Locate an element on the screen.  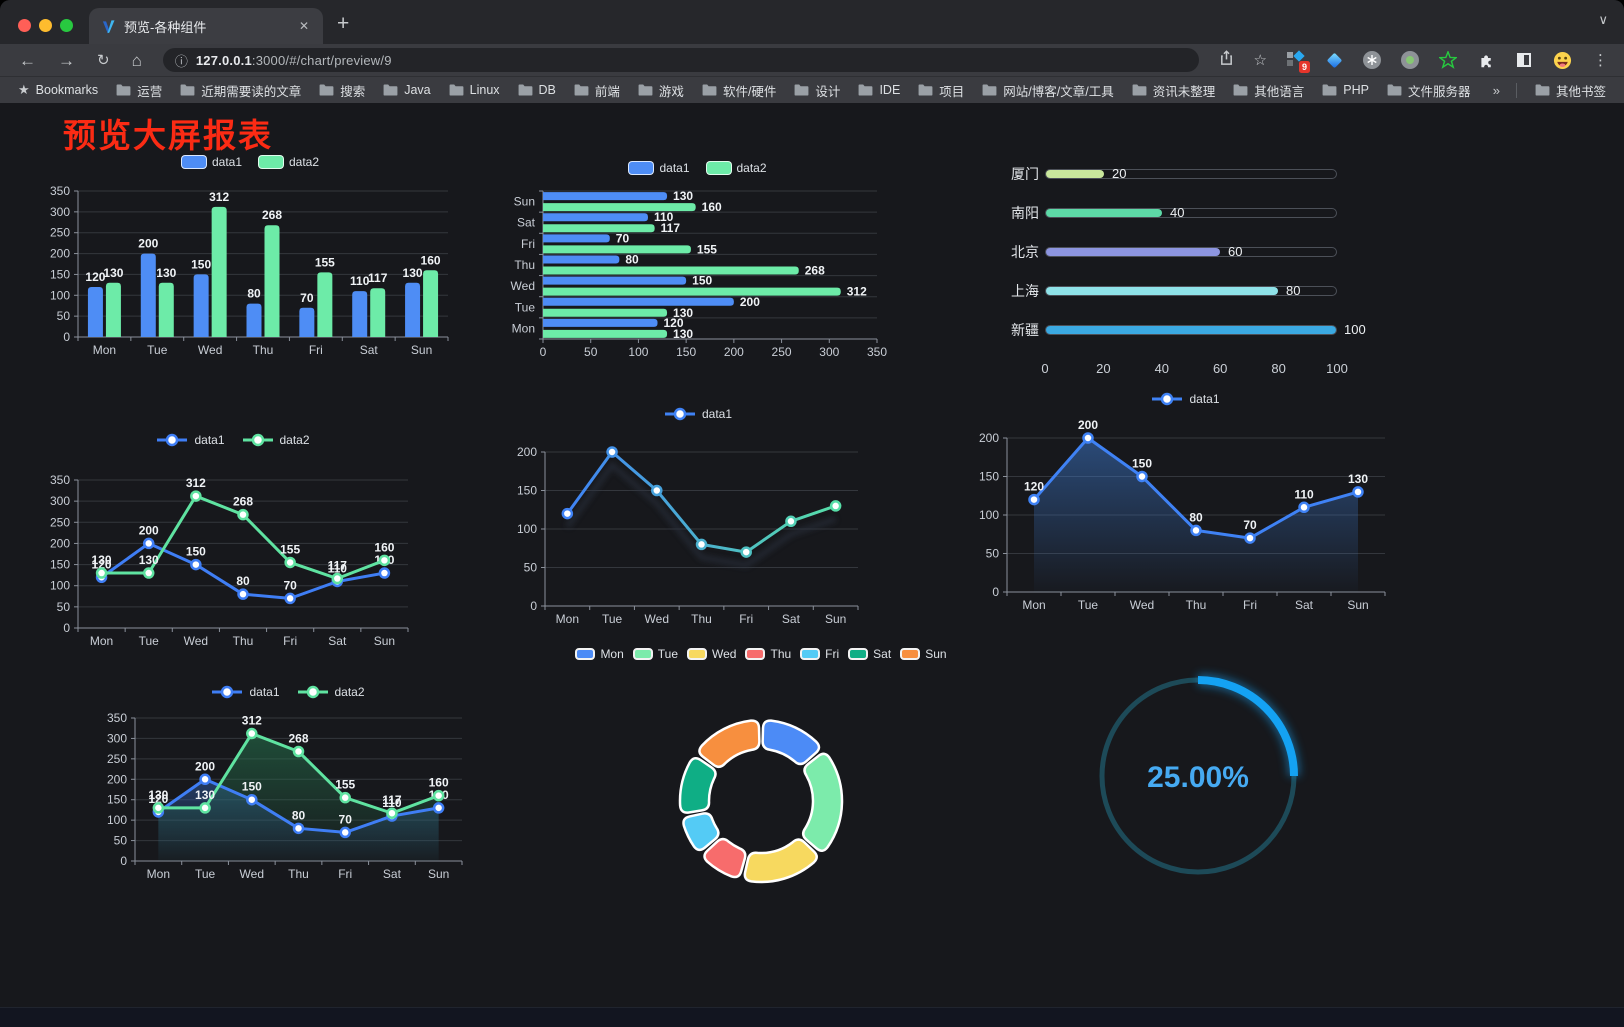
progress-axis: 0 20 40 60 80 100 is located at coordinates (1194, 369).